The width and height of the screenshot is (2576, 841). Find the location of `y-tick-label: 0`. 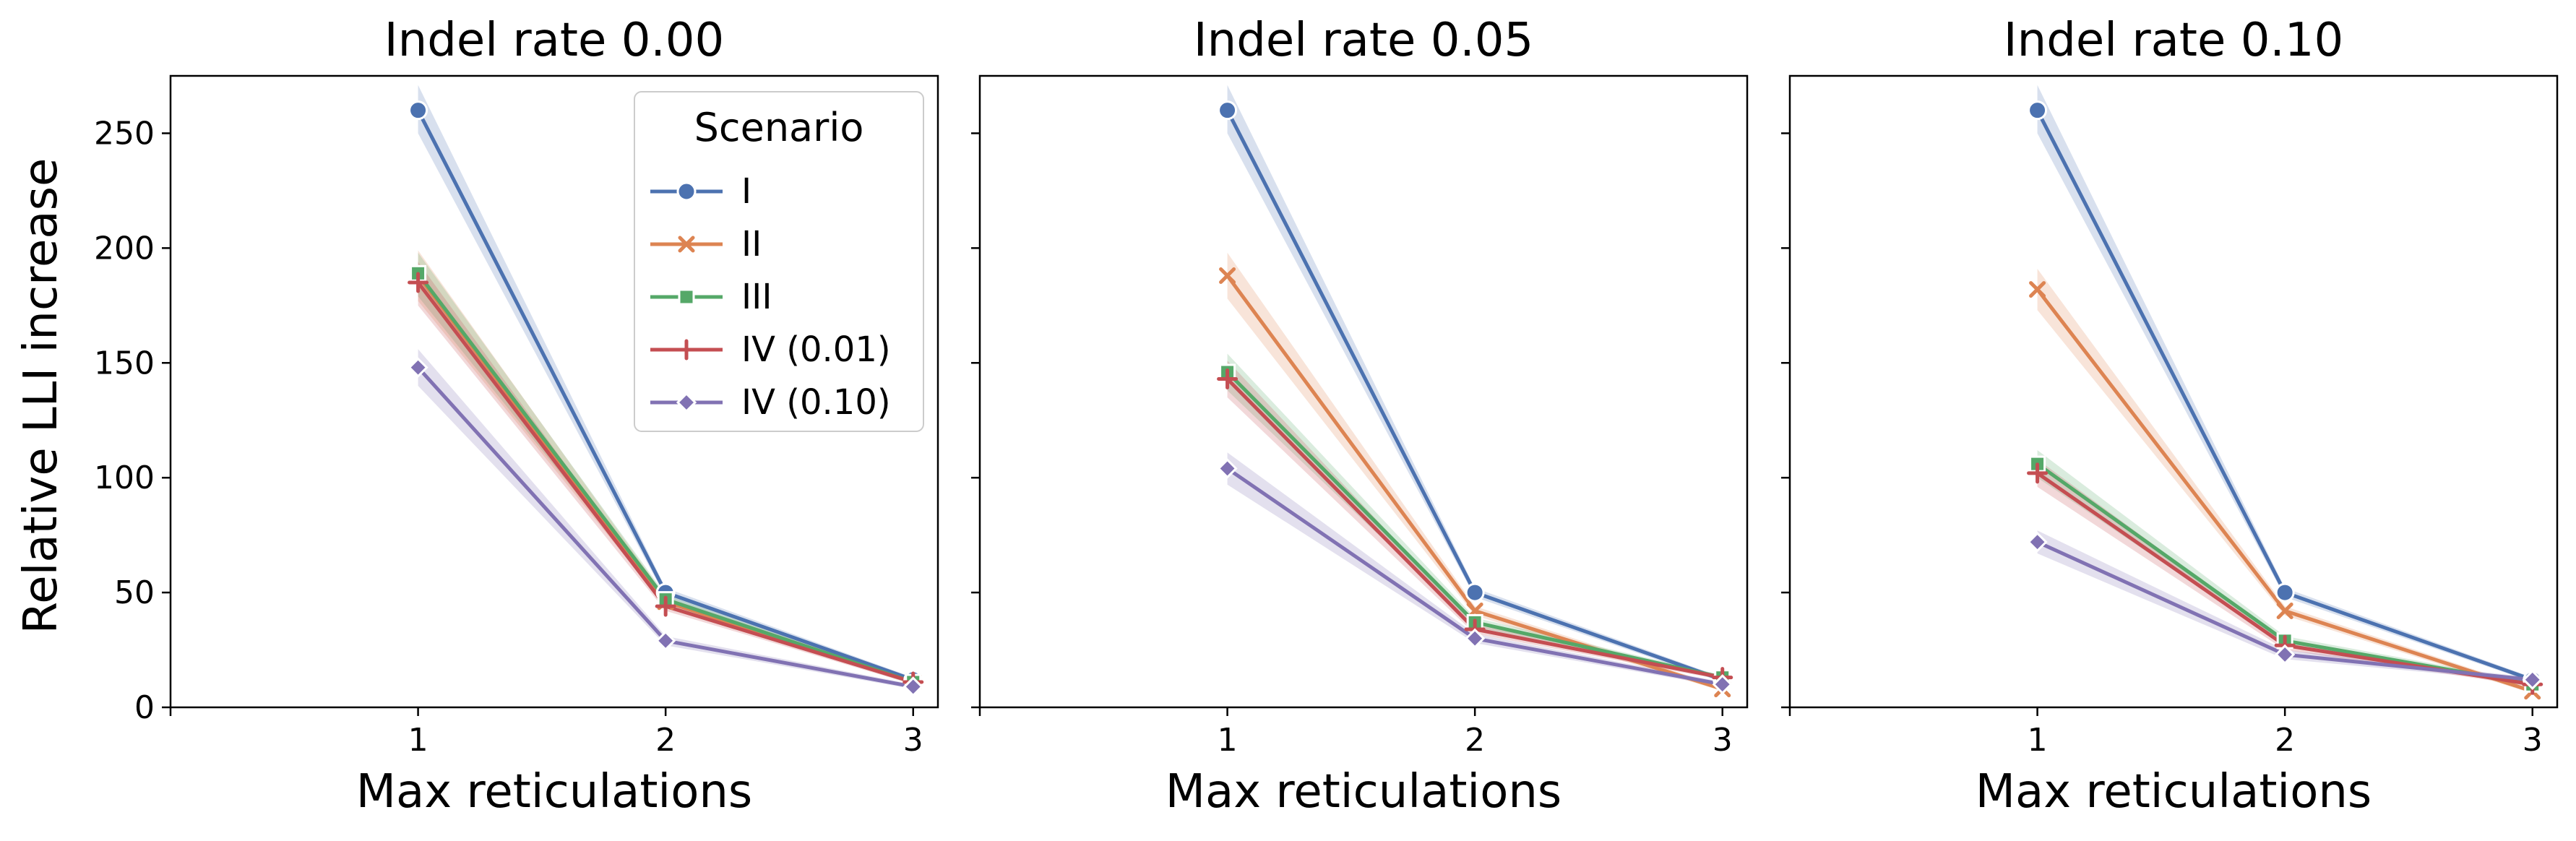

y-tick-label: 0 is located at coordinates (144, 707).